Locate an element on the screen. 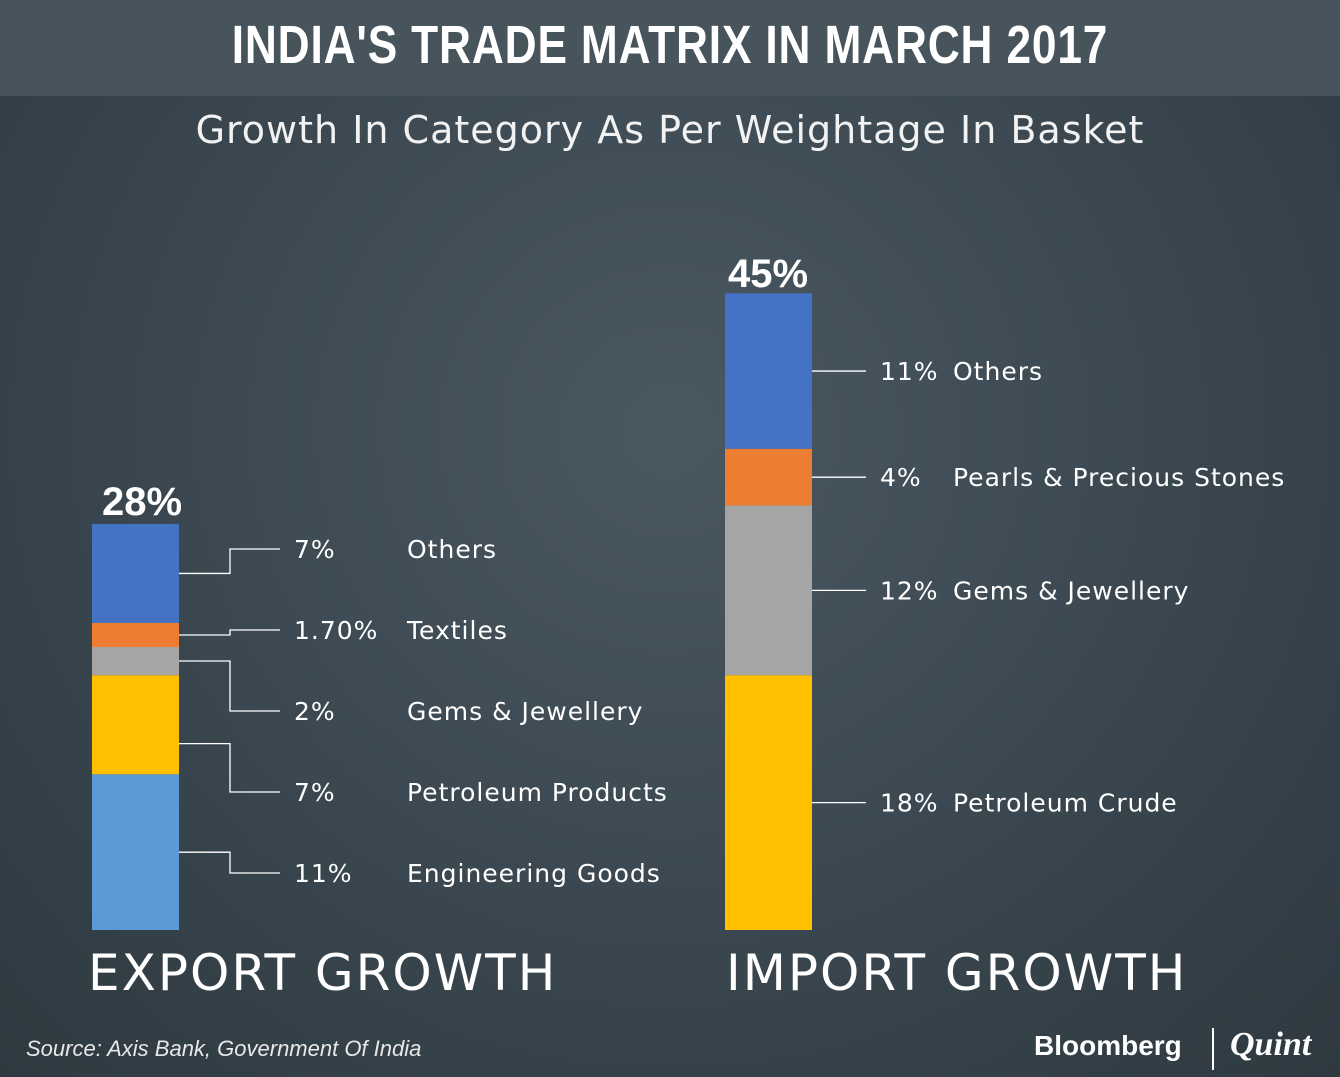 This screenshot has width=1340, height=1077. segment-category-label: Textiles is located at coordinates (457, 630).